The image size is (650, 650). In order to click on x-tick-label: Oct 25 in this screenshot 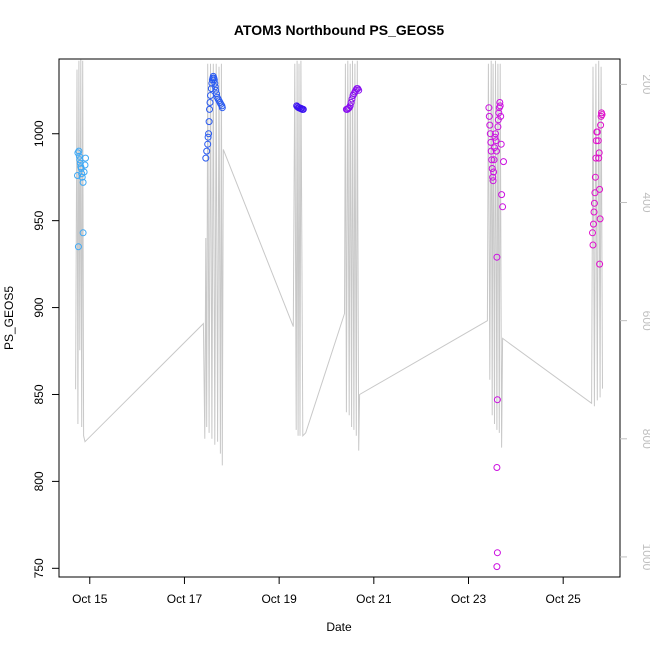, I will do `click(564, 599)`.